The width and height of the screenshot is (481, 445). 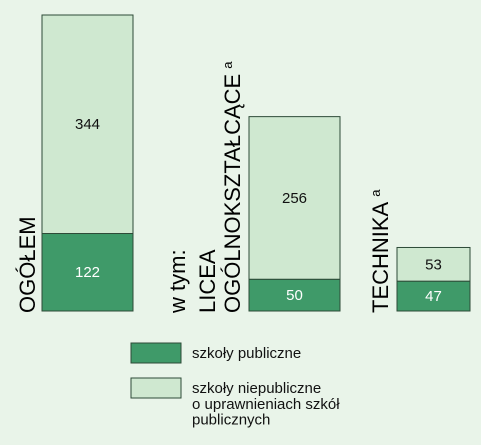 I want to click on value-label: 47, so click(x=433, y=296).